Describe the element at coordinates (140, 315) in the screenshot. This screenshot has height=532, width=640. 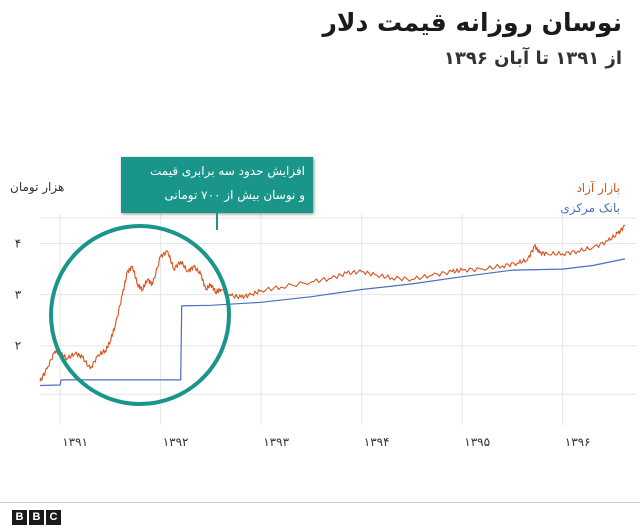
I see `highlight-circle` at that location.